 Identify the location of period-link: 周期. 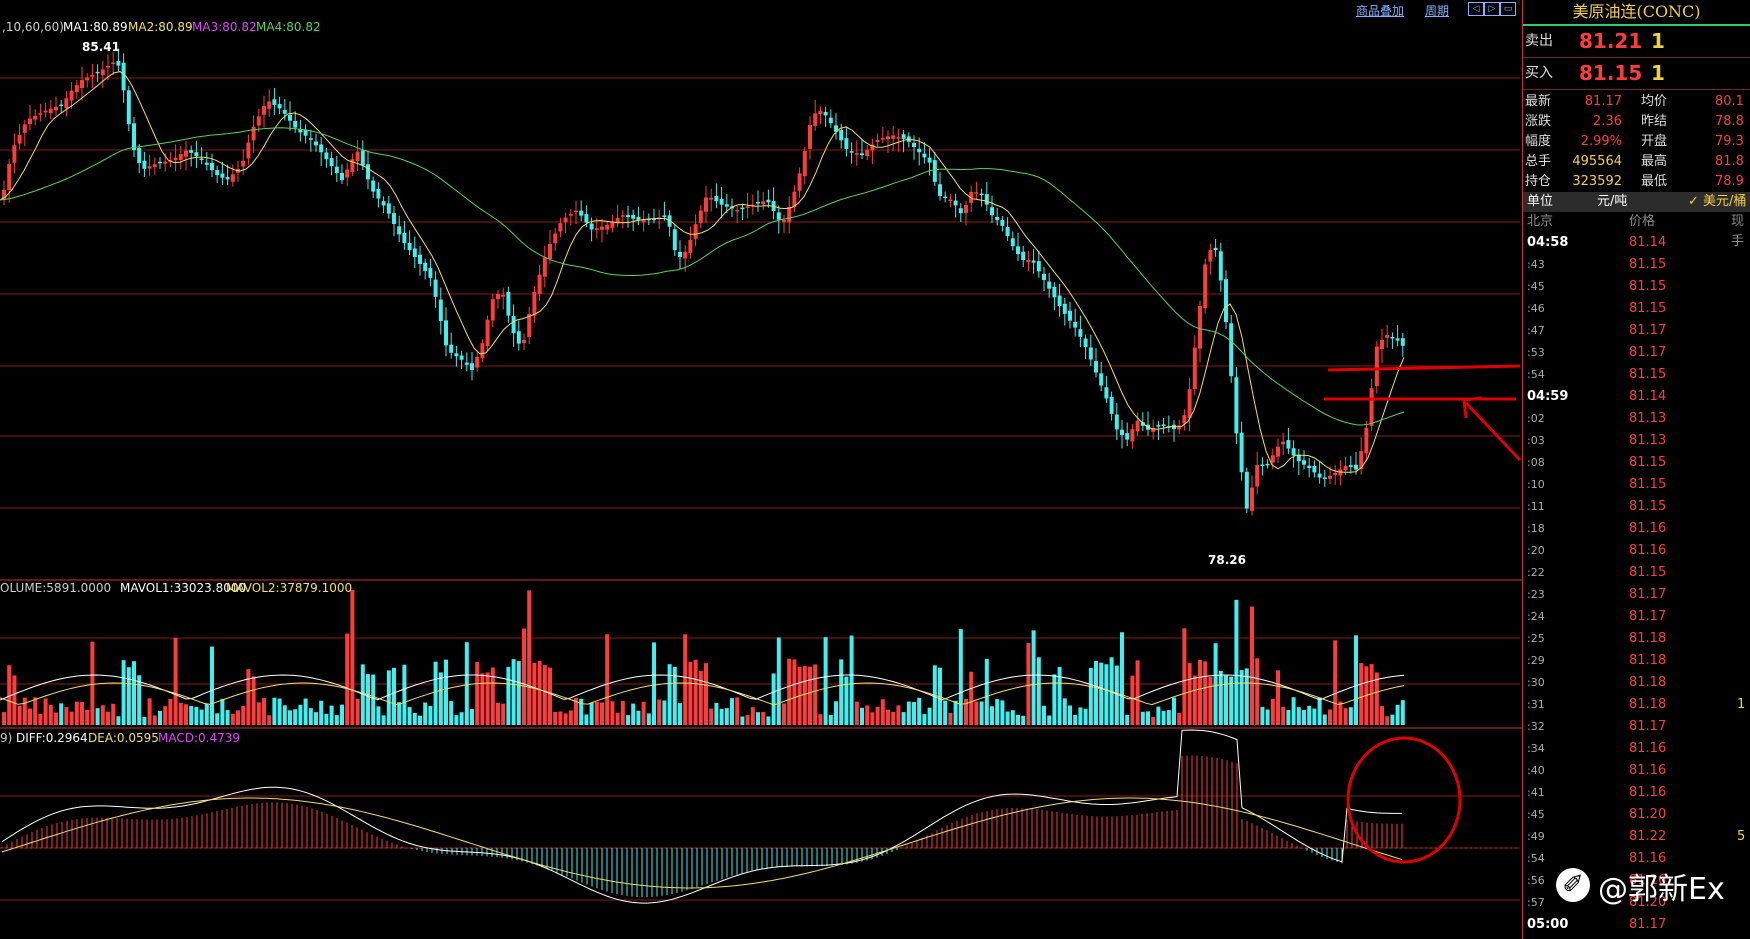
(1437, 11).